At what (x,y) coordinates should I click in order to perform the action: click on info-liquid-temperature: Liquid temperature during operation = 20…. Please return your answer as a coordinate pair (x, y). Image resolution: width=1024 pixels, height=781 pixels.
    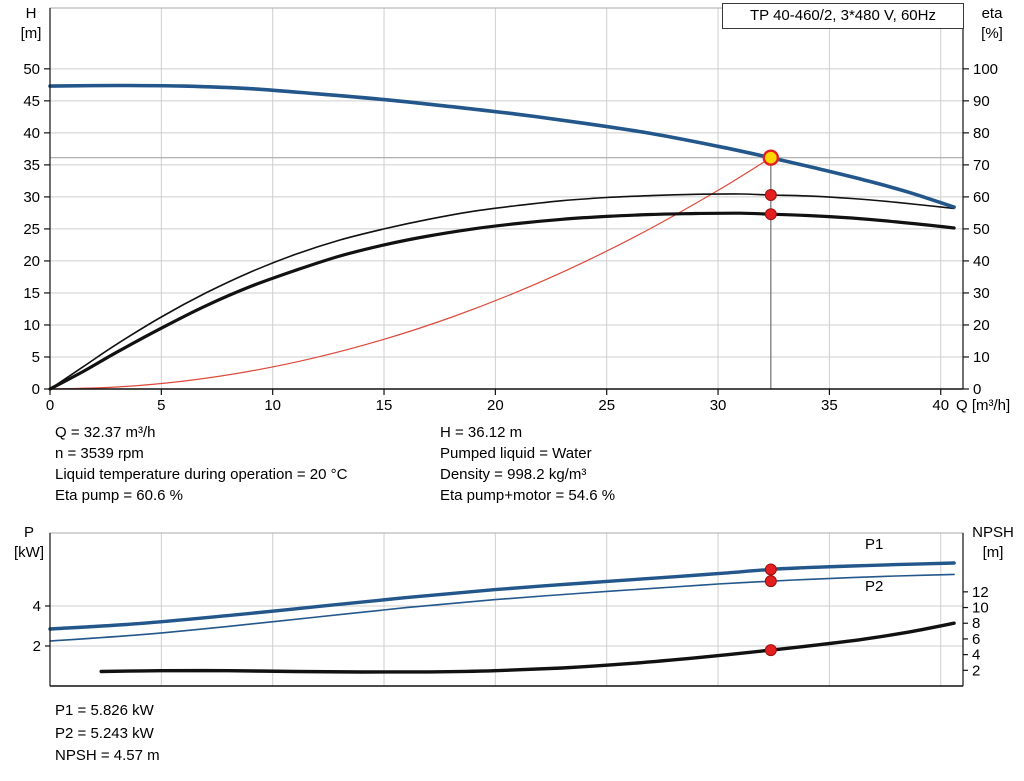
    Looking at the image, I should click on (201, 474).